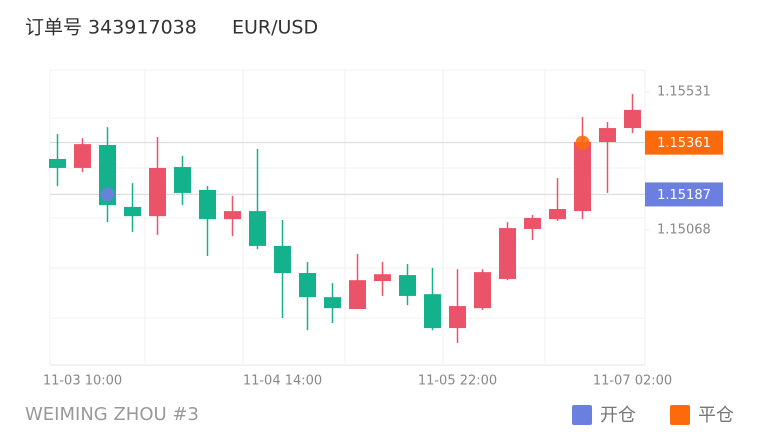 Image resolution: width=770 pixels, height=440 pixels. I want to click on x-tick-label: 11-04 14:00, so click(282, 381).